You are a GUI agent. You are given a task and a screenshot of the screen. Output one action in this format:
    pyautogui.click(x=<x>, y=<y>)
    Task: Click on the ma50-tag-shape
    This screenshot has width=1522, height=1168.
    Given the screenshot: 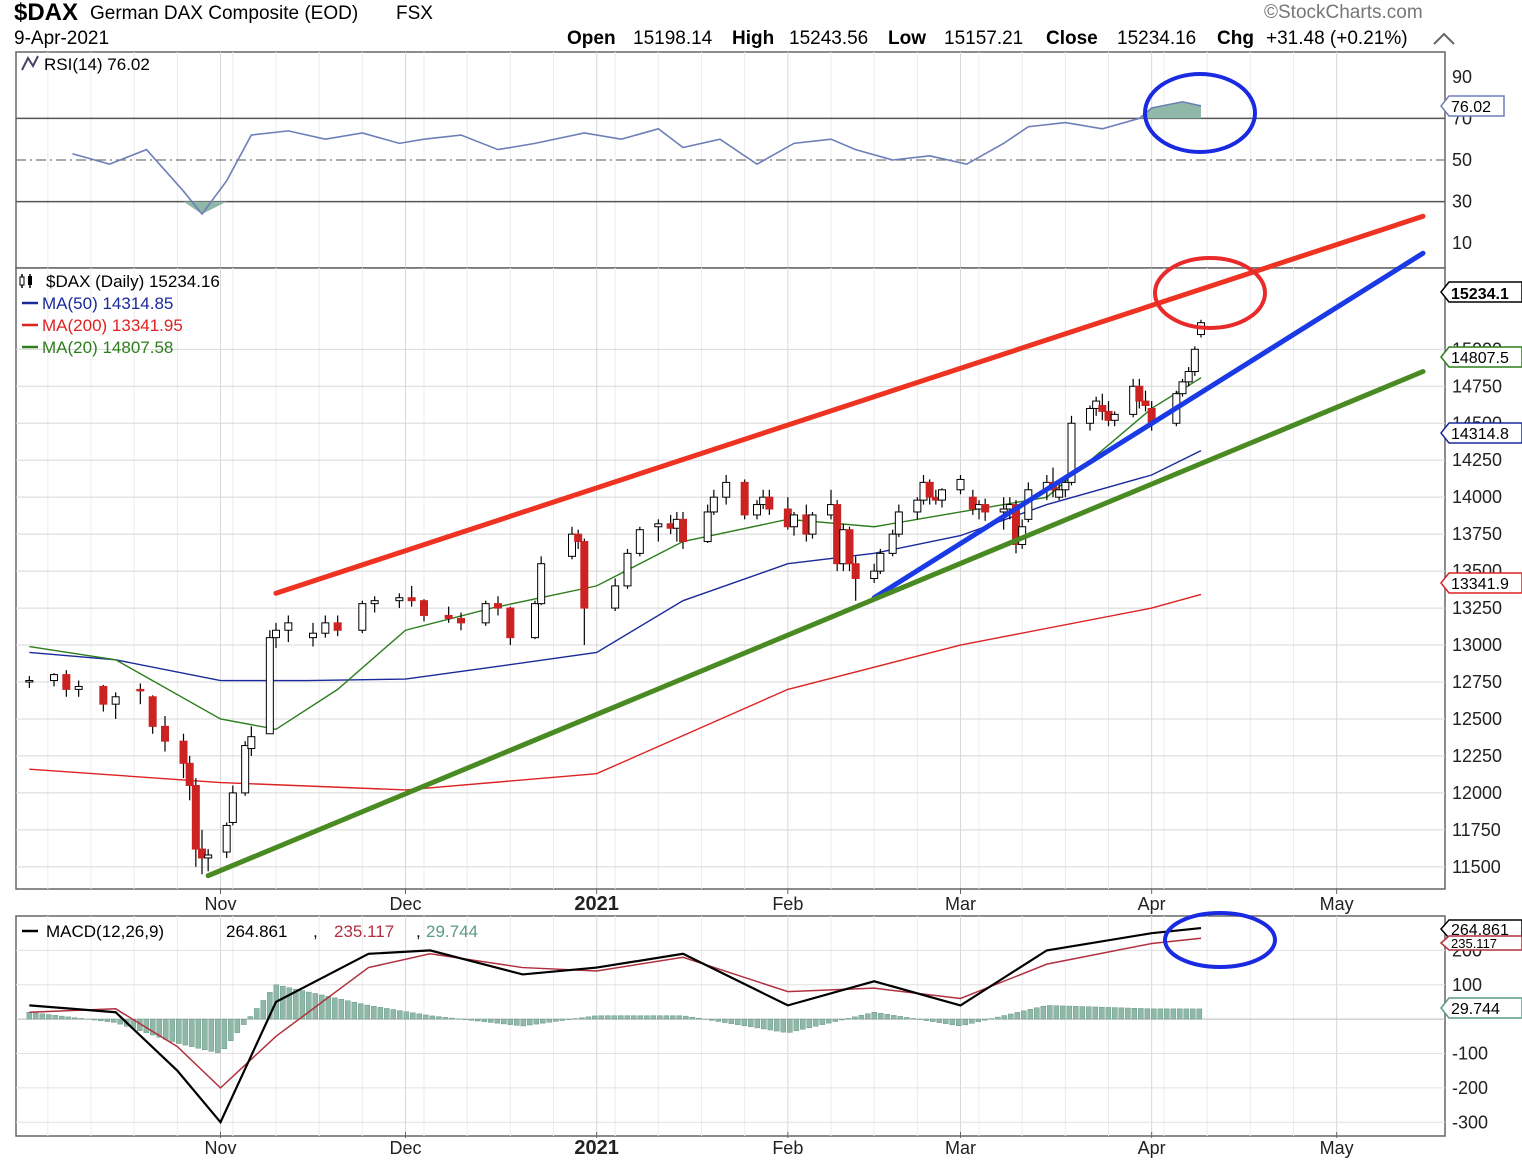 What is the action you would take?
    pyautogui.click(x=1481, y=433)
    